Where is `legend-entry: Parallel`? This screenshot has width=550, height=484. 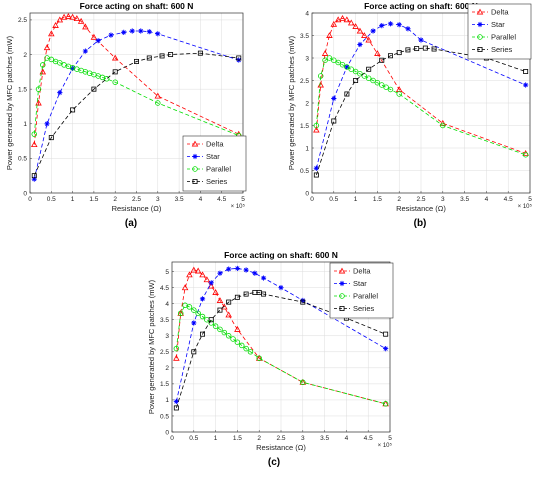
legend-entry: Parallel is located at coordinates (503, 37).